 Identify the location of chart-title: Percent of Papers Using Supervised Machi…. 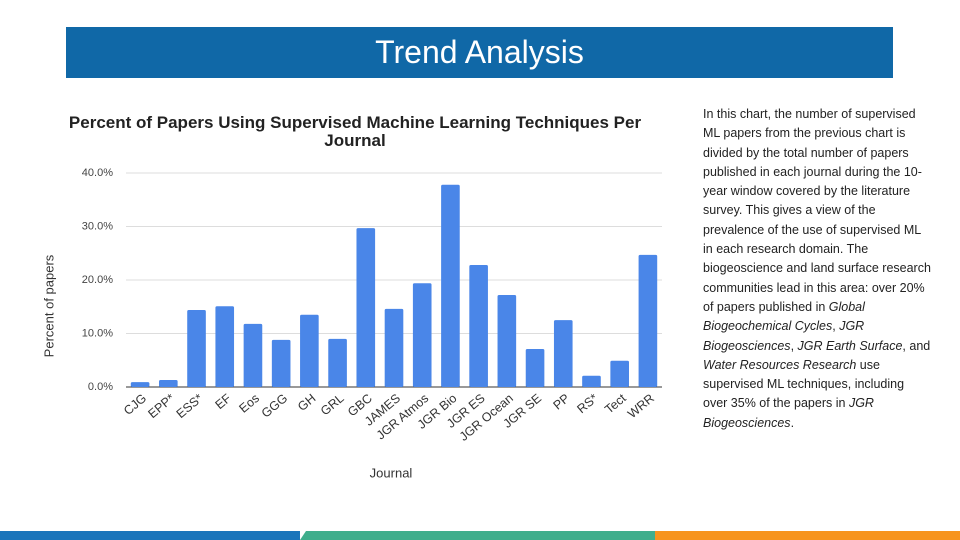
(355, 131).